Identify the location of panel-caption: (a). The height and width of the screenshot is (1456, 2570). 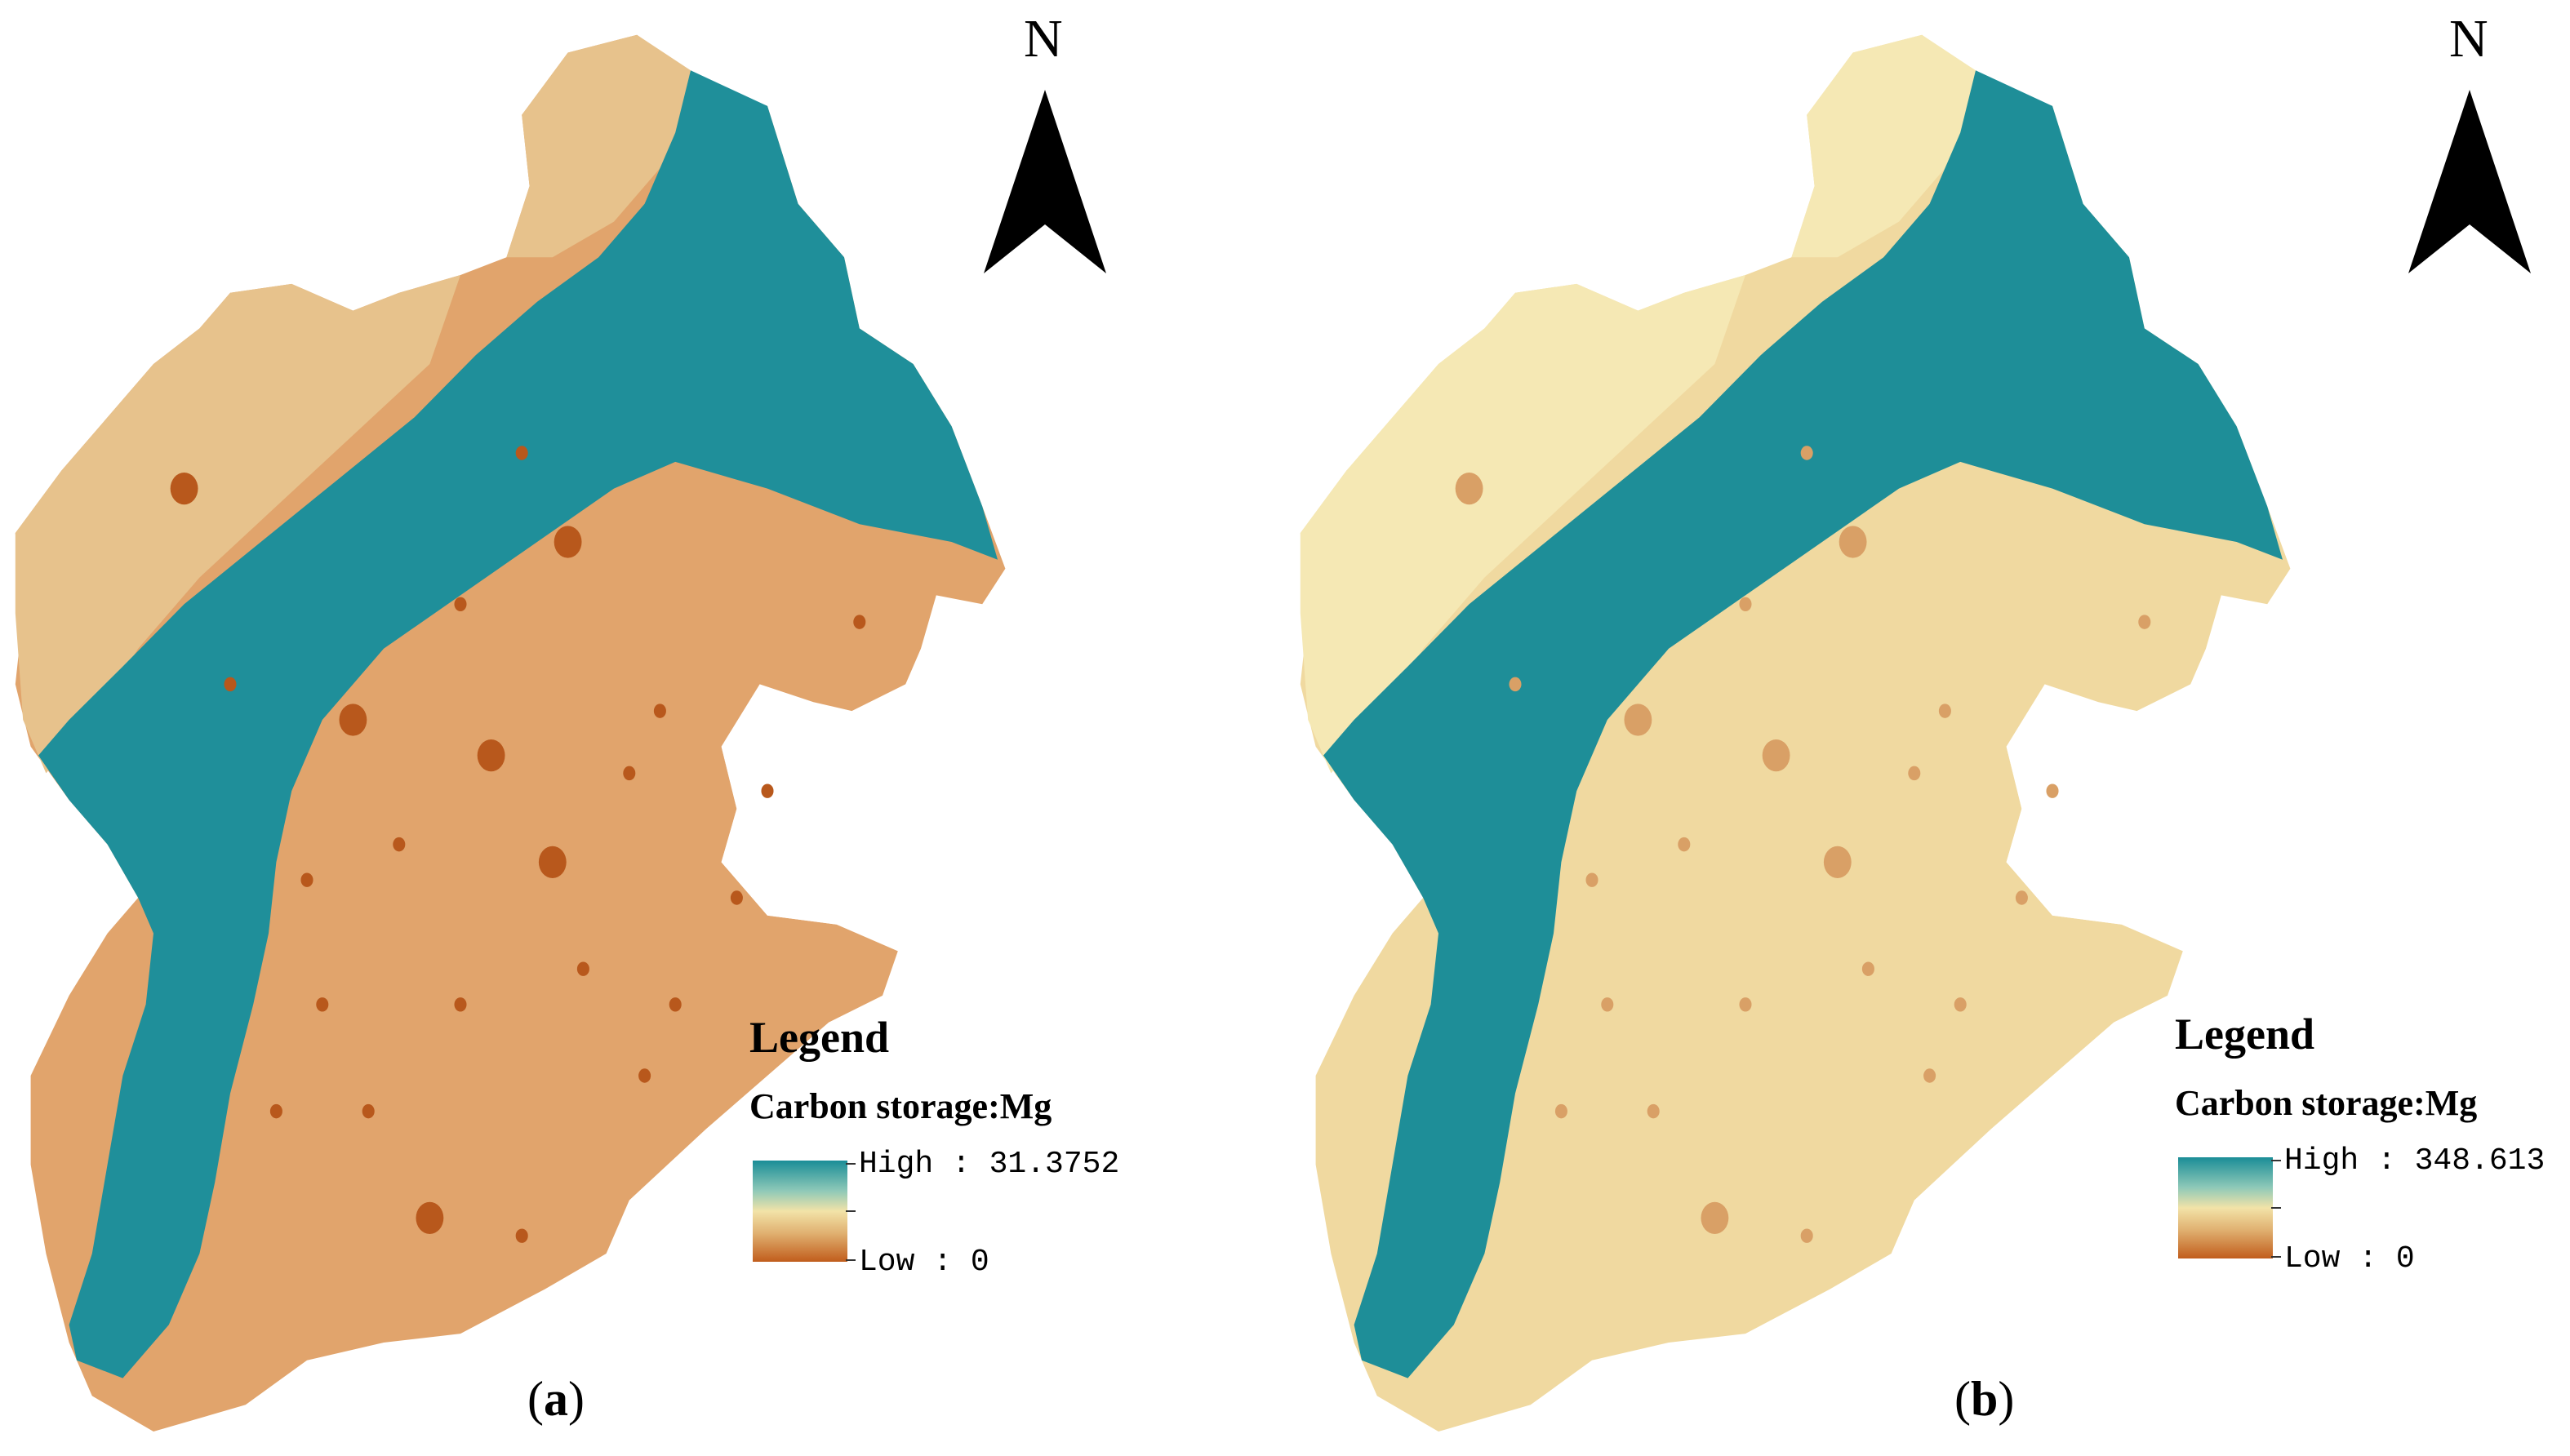
(556, 1399).